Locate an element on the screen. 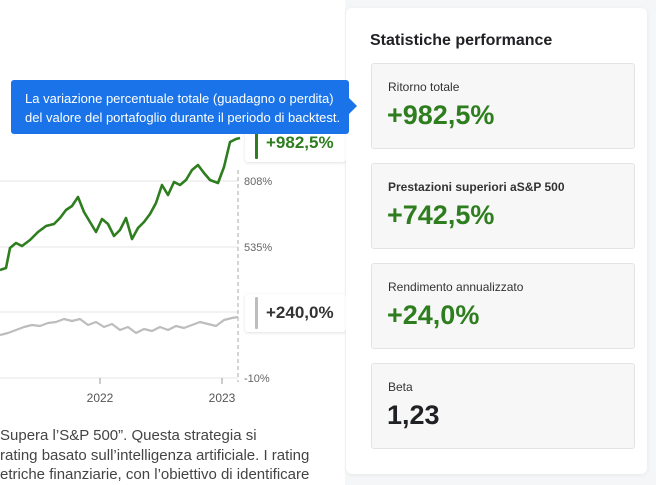 This screenshot has height=485, width=656. stat-card-annualized-return: Rendimento annualizzato +24,0% is located at coordinates (503, 306).